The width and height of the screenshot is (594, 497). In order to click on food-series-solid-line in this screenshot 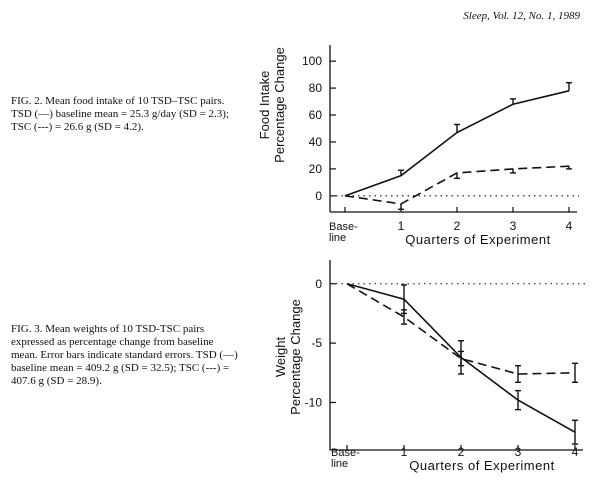, I will do `click(457, 143)`.